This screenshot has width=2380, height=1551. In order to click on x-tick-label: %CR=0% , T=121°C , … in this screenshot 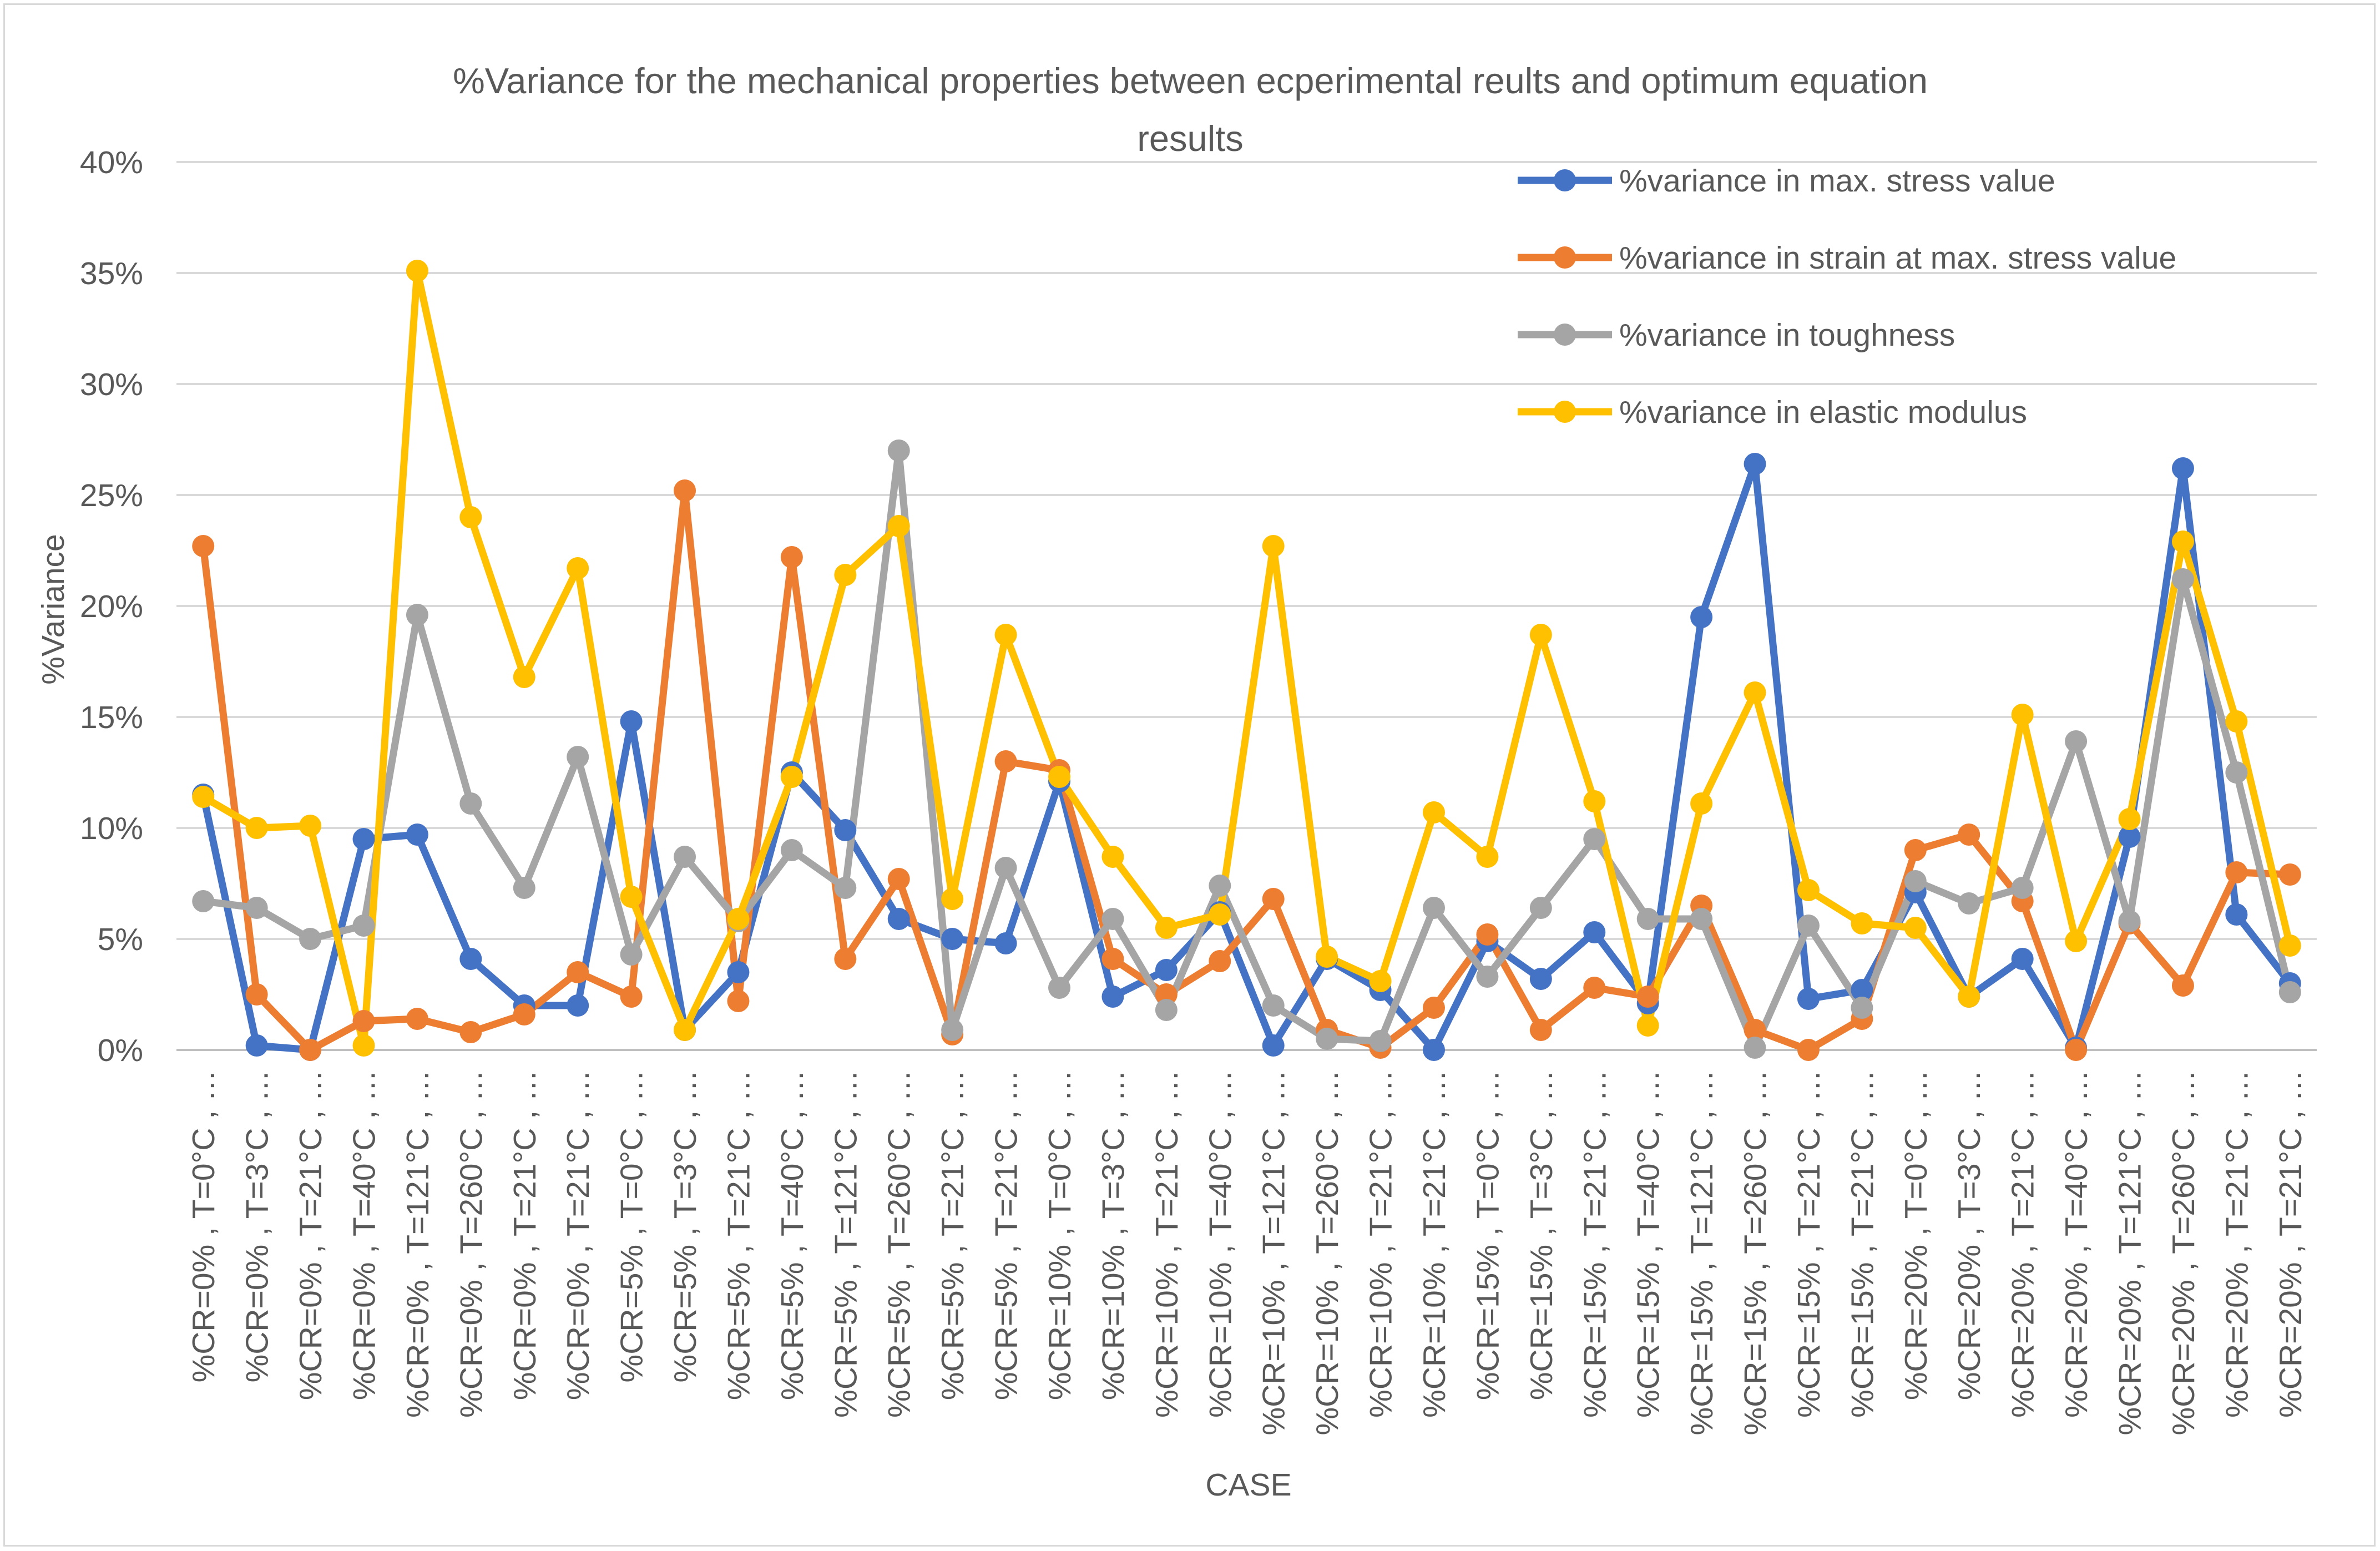, I will do `click(418, 1244)`.